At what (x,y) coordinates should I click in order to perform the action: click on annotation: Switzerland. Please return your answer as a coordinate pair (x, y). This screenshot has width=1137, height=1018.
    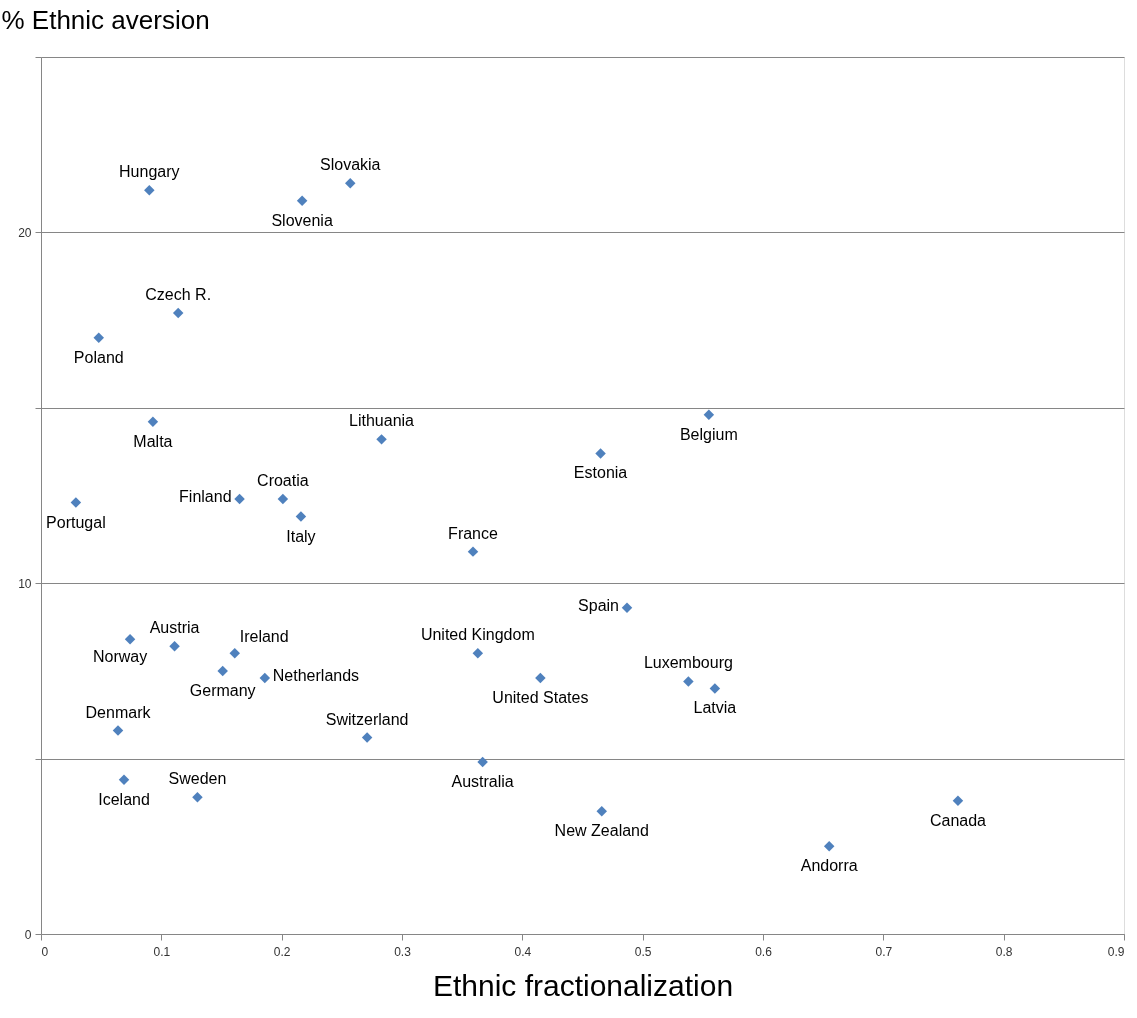
    Looking at the image, I should click on (367, 719).